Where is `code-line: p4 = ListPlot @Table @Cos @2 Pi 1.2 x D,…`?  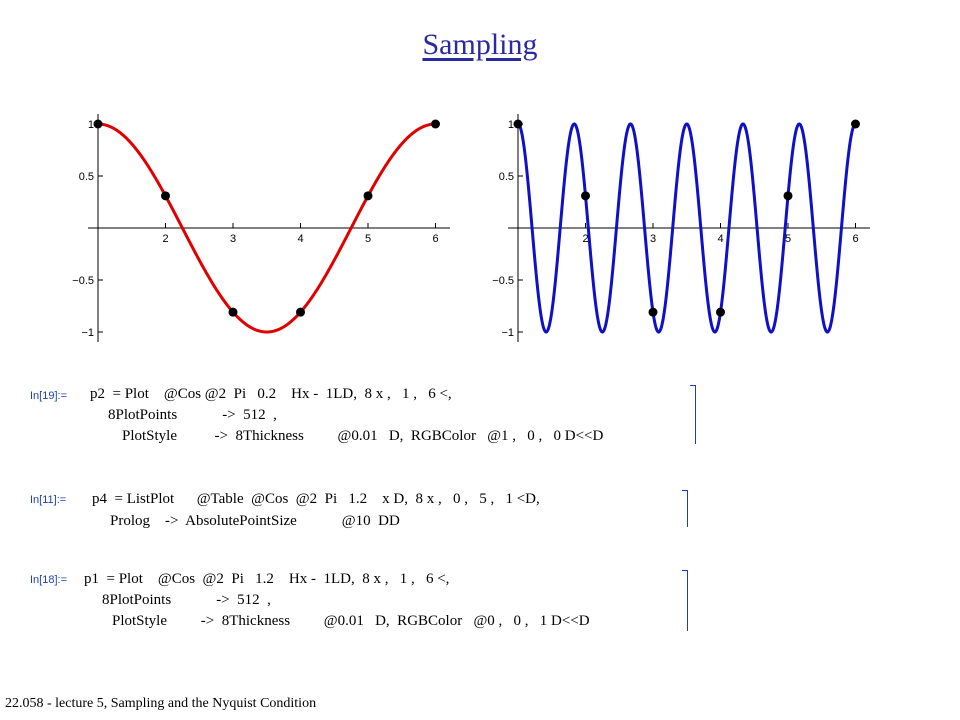 code-line: p4 = ListPlot @Table @Cos @2 Pi 1.2 x D,… is located at coordinates (316, 499).